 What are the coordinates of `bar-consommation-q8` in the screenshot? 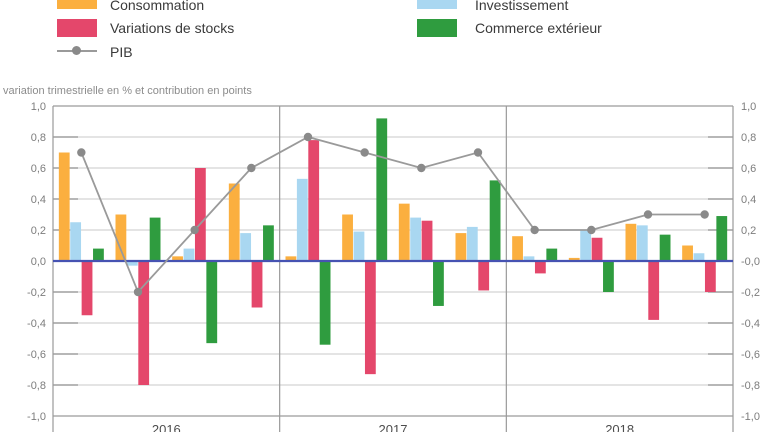 It's located at (461, 247).